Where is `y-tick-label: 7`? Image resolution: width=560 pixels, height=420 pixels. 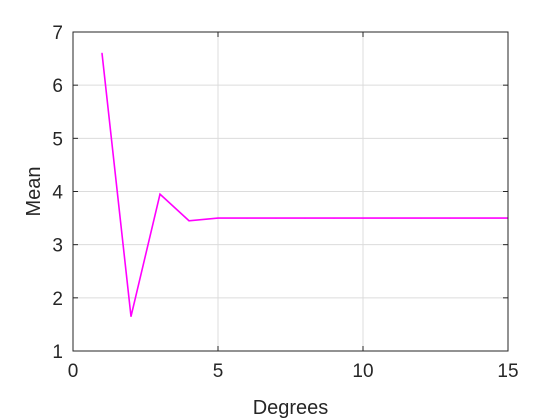
y-tick-label: 7 is located at coordinates (57, 33).